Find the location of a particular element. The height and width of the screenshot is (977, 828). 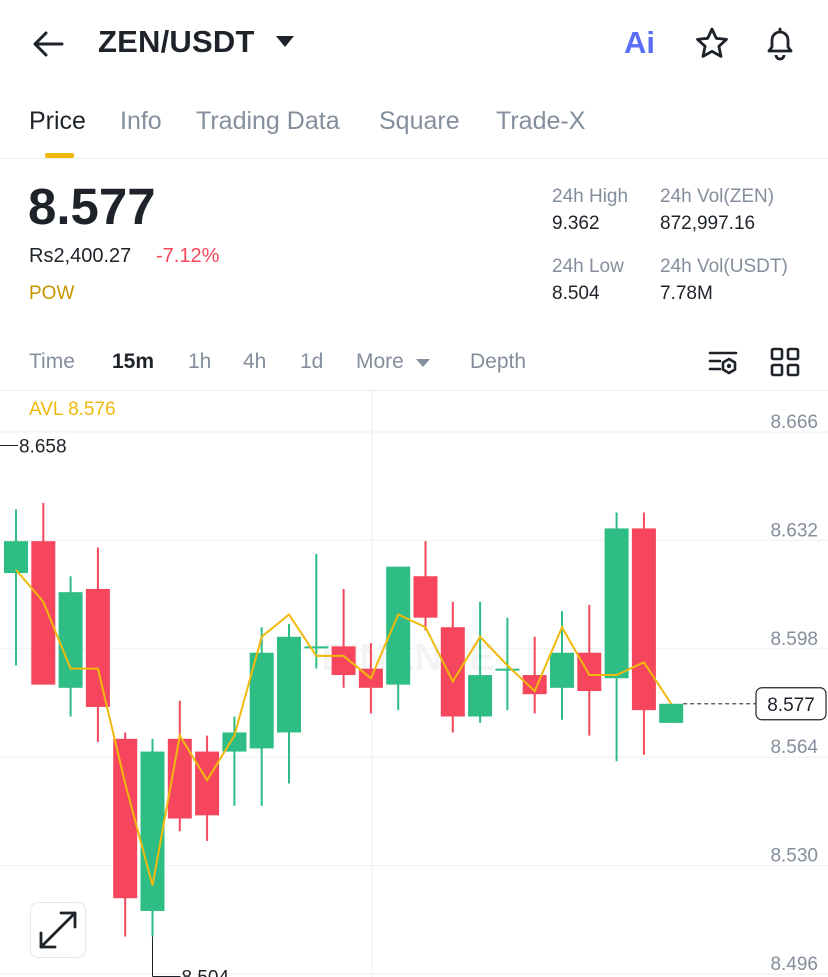

expand-arrows-icon is located at coordinates (58, 930).